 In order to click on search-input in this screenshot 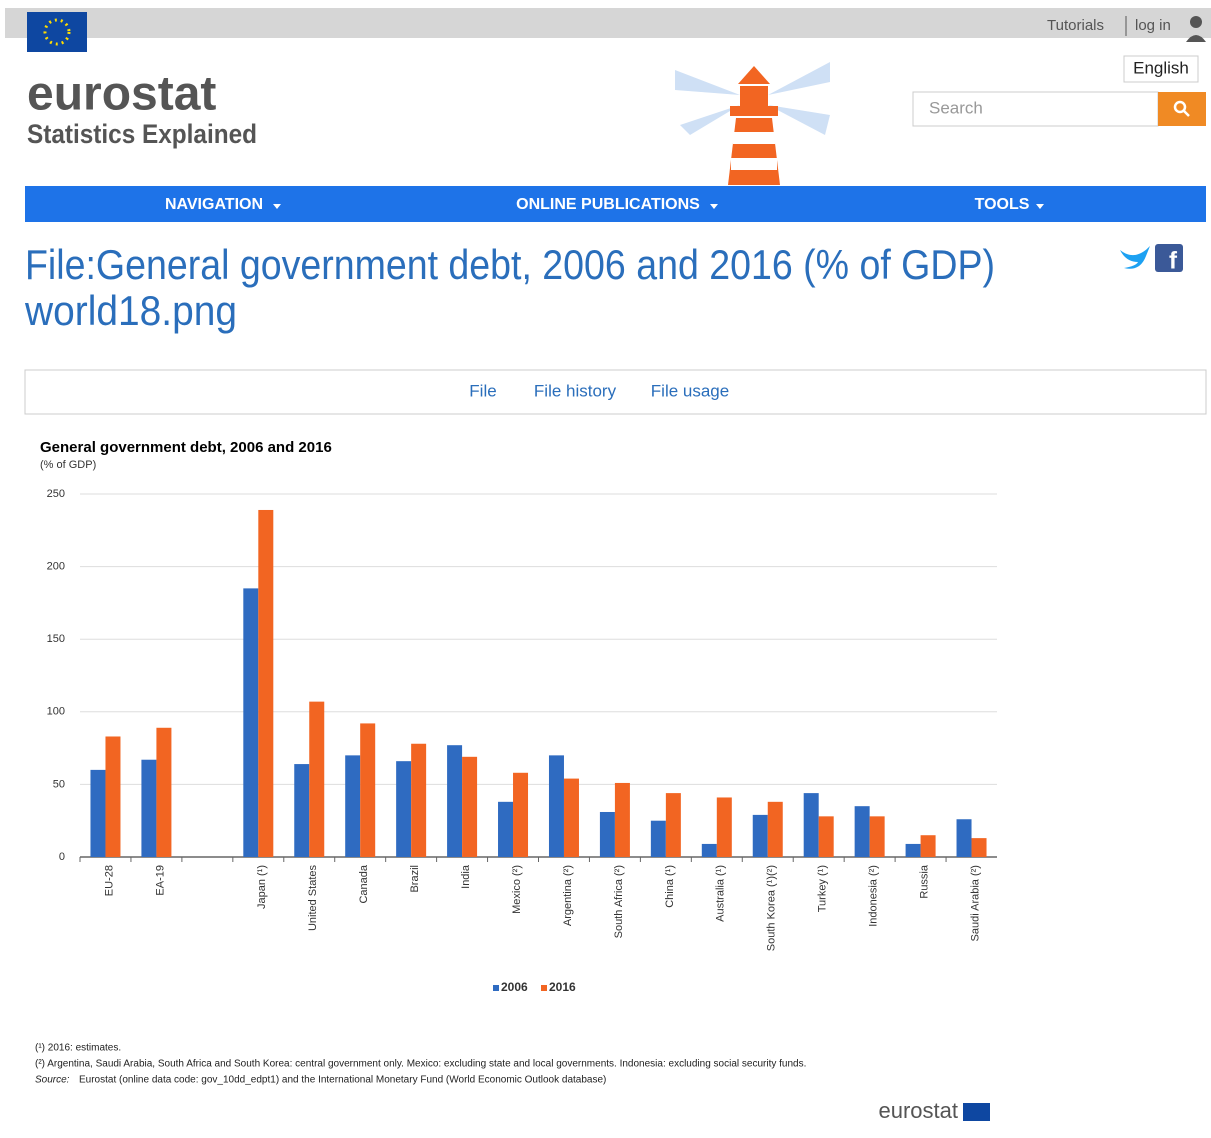, I will do `click(1035, 109)`.